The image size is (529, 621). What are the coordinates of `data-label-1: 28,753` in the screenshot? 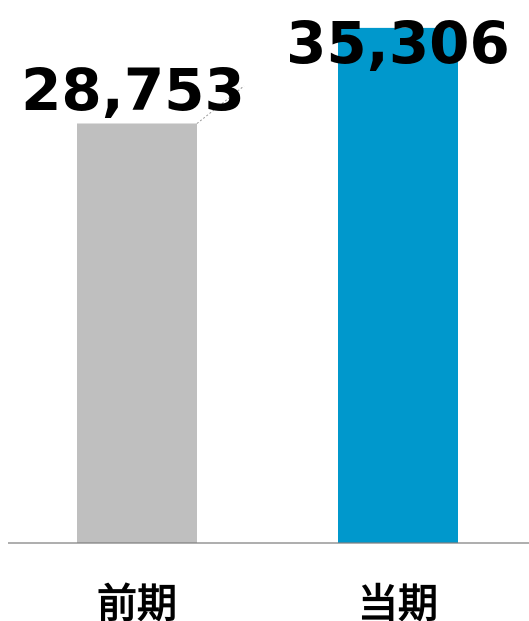 It's located at (133, 90).